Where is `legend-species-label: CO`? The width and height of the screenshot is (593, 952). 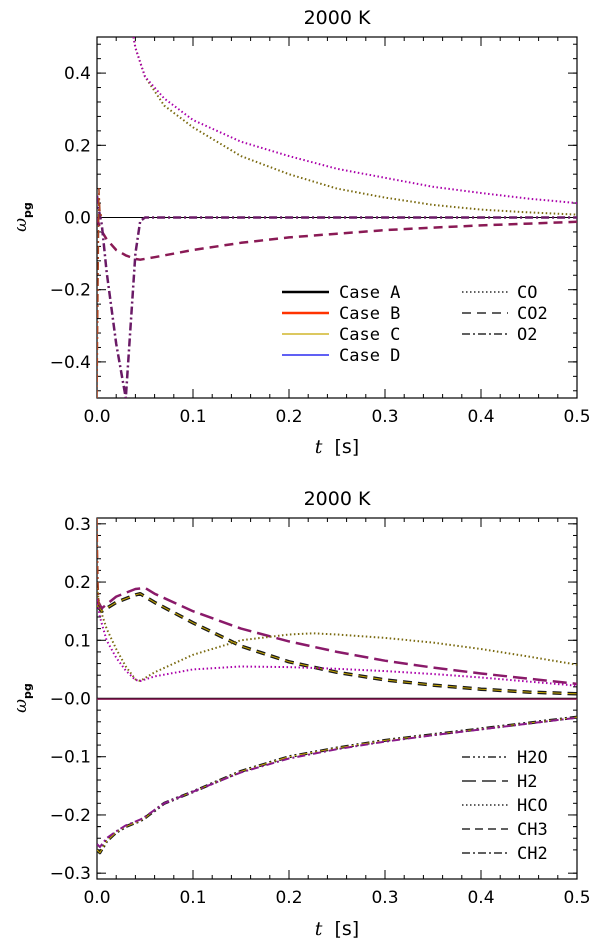 legend-species-label: CO is located at coordinates (527, 293).